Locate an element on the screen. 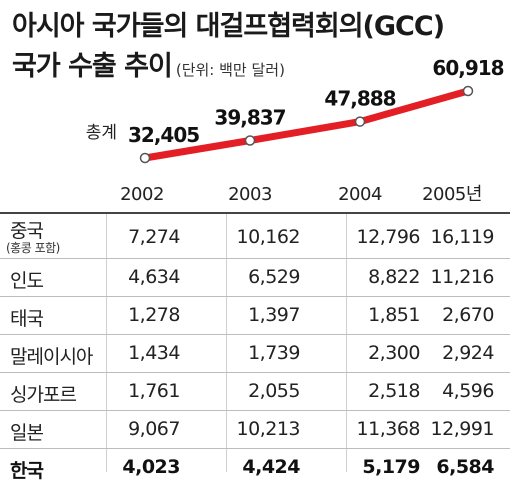  row-label: 한국 is located at coordinates (27, 471).